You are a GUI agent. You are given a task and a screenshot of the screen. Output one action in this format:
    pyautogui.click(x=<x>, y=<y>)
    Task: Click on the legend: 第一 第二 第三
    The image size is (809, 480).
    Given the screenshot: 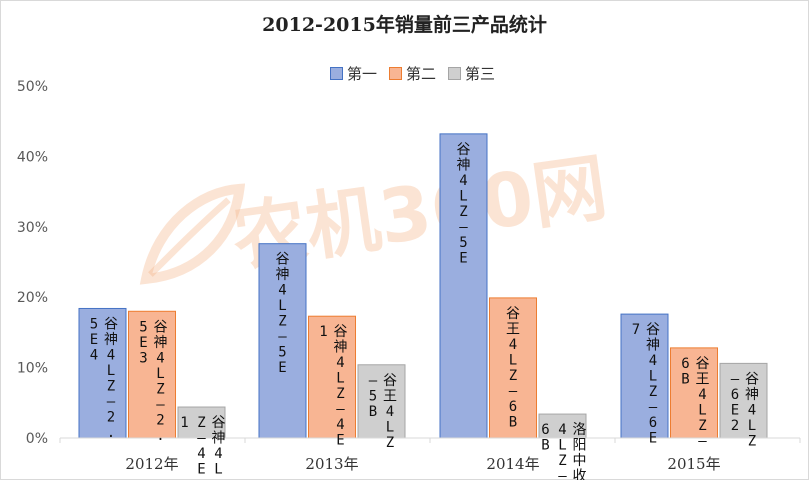 What is the action you would take?
    pyautogui.click(x=412, y=73)
    